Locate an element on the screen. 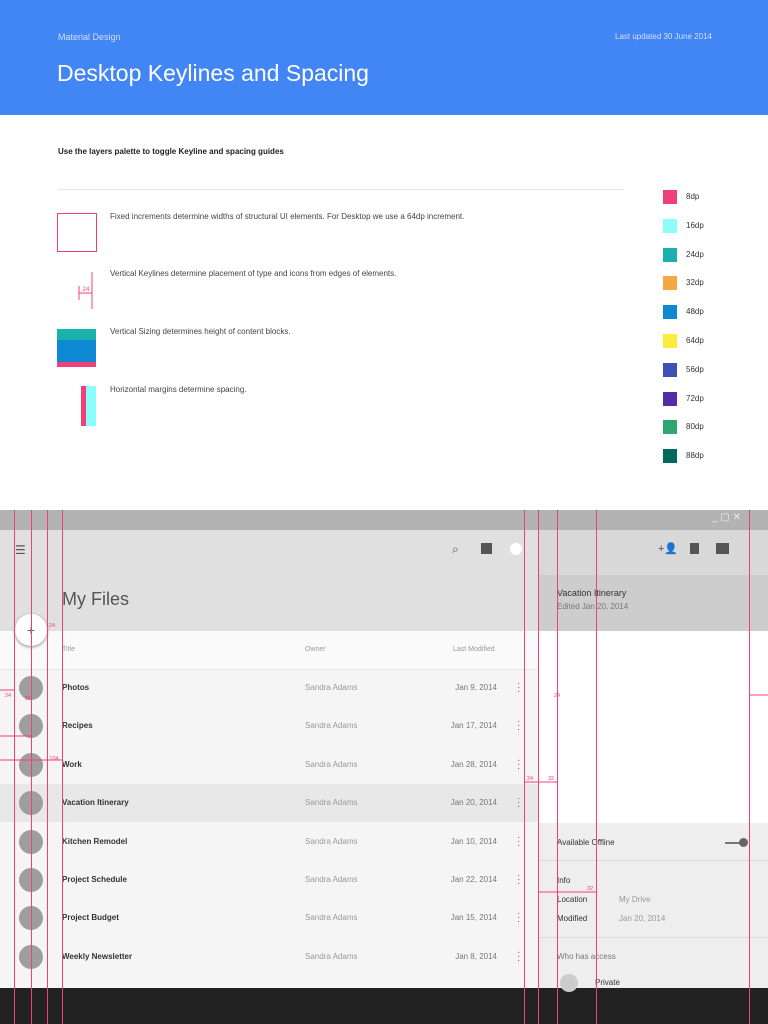 The width and height of the screenshot is (768, 1024). move-icon is located at coordinates (722, 548).